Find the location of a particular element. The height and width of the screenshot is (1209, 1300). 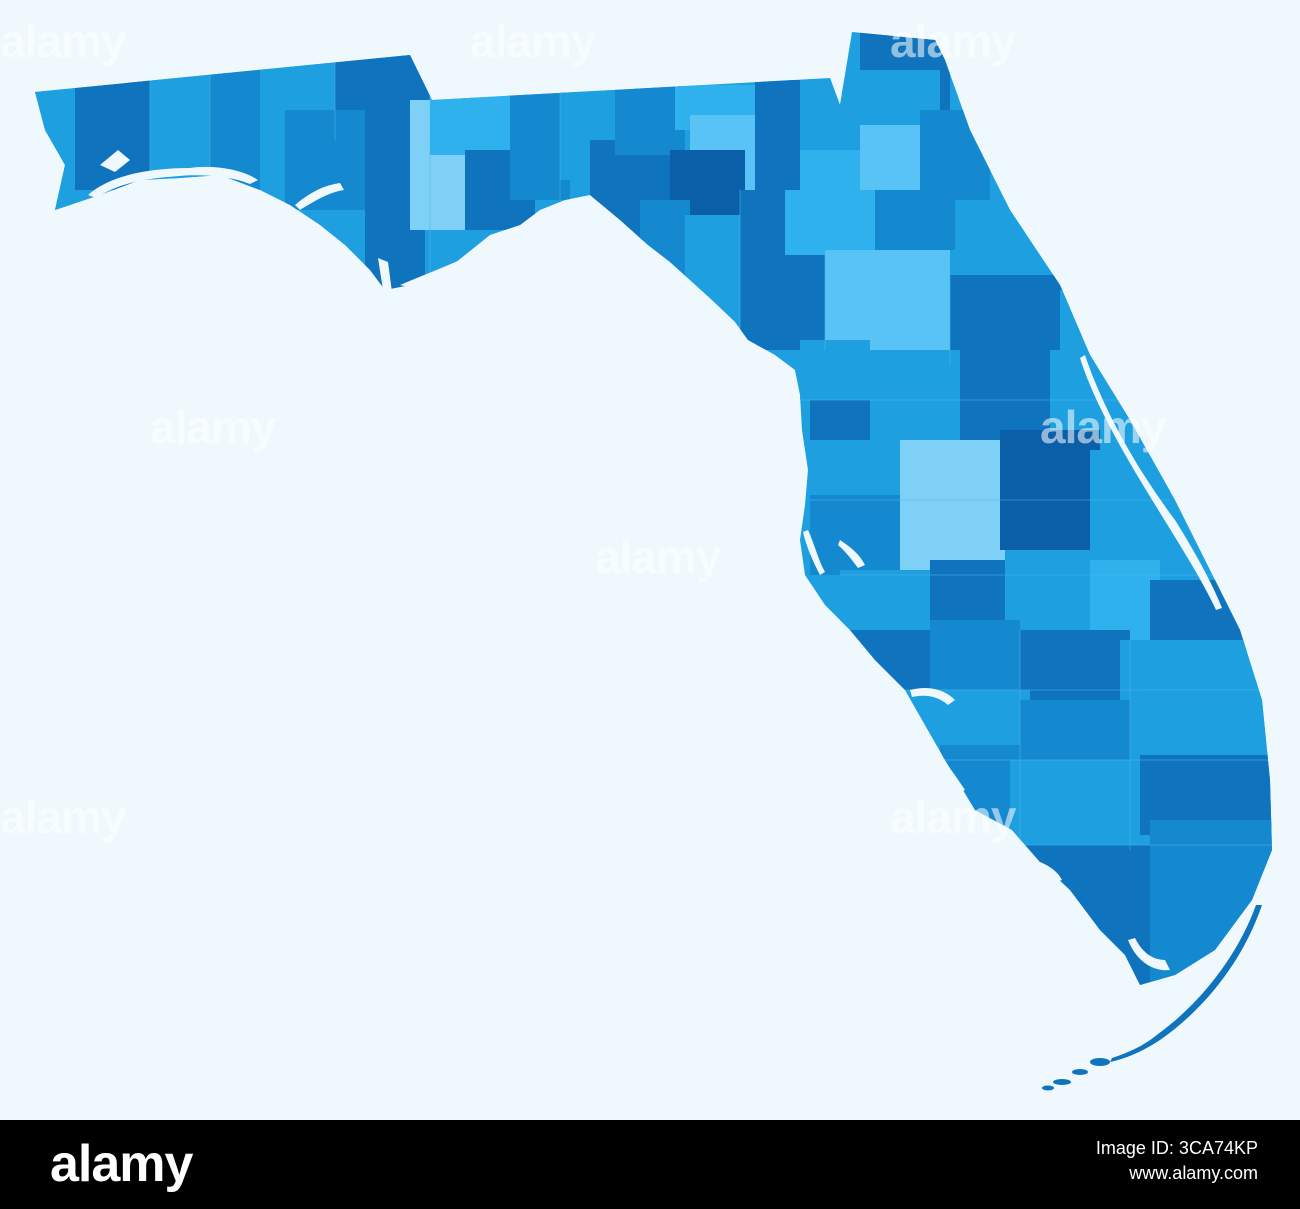

florida-keys is located at coordinates (1152, 998).